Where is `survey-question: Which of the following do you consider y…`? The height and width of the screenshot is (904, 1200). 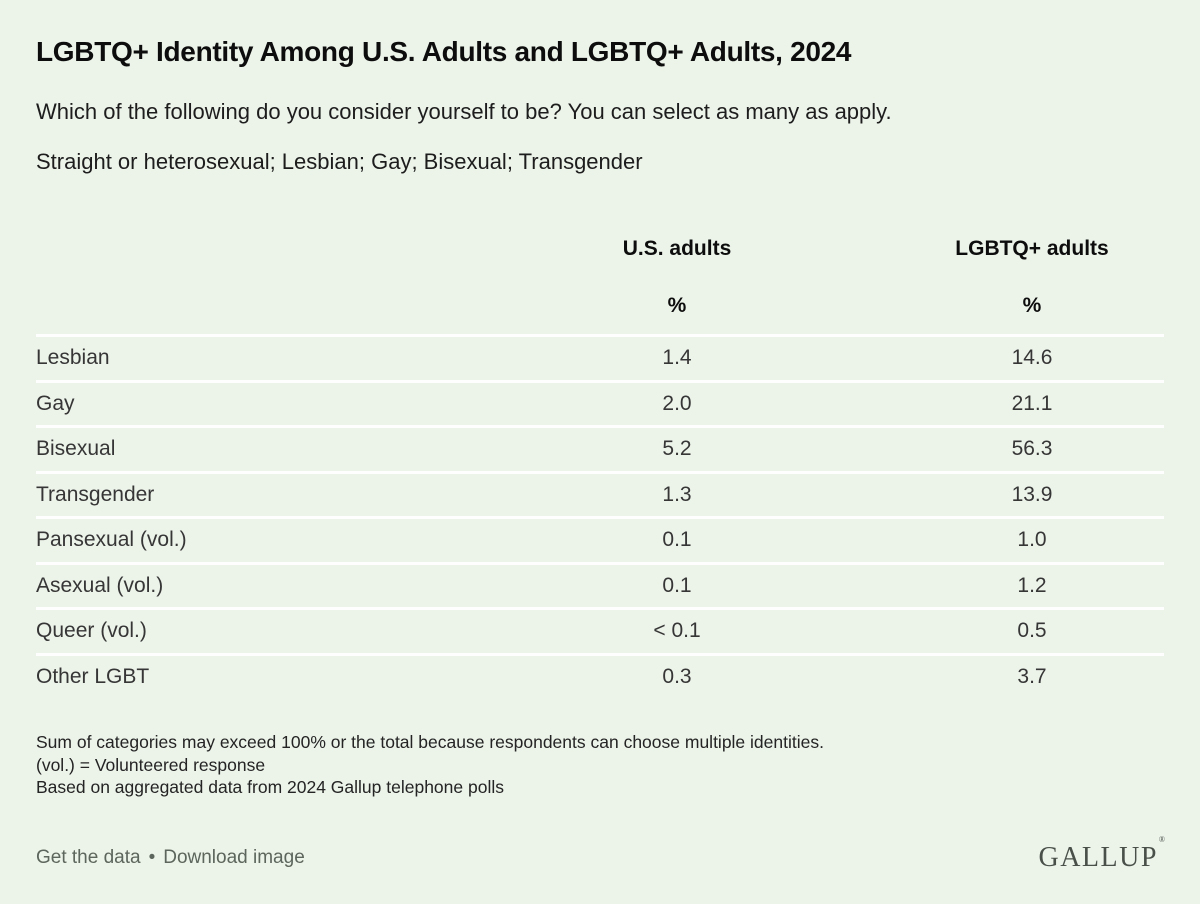 survey-question: Which of the following do you consider y… is located at coordinates (464, 112).